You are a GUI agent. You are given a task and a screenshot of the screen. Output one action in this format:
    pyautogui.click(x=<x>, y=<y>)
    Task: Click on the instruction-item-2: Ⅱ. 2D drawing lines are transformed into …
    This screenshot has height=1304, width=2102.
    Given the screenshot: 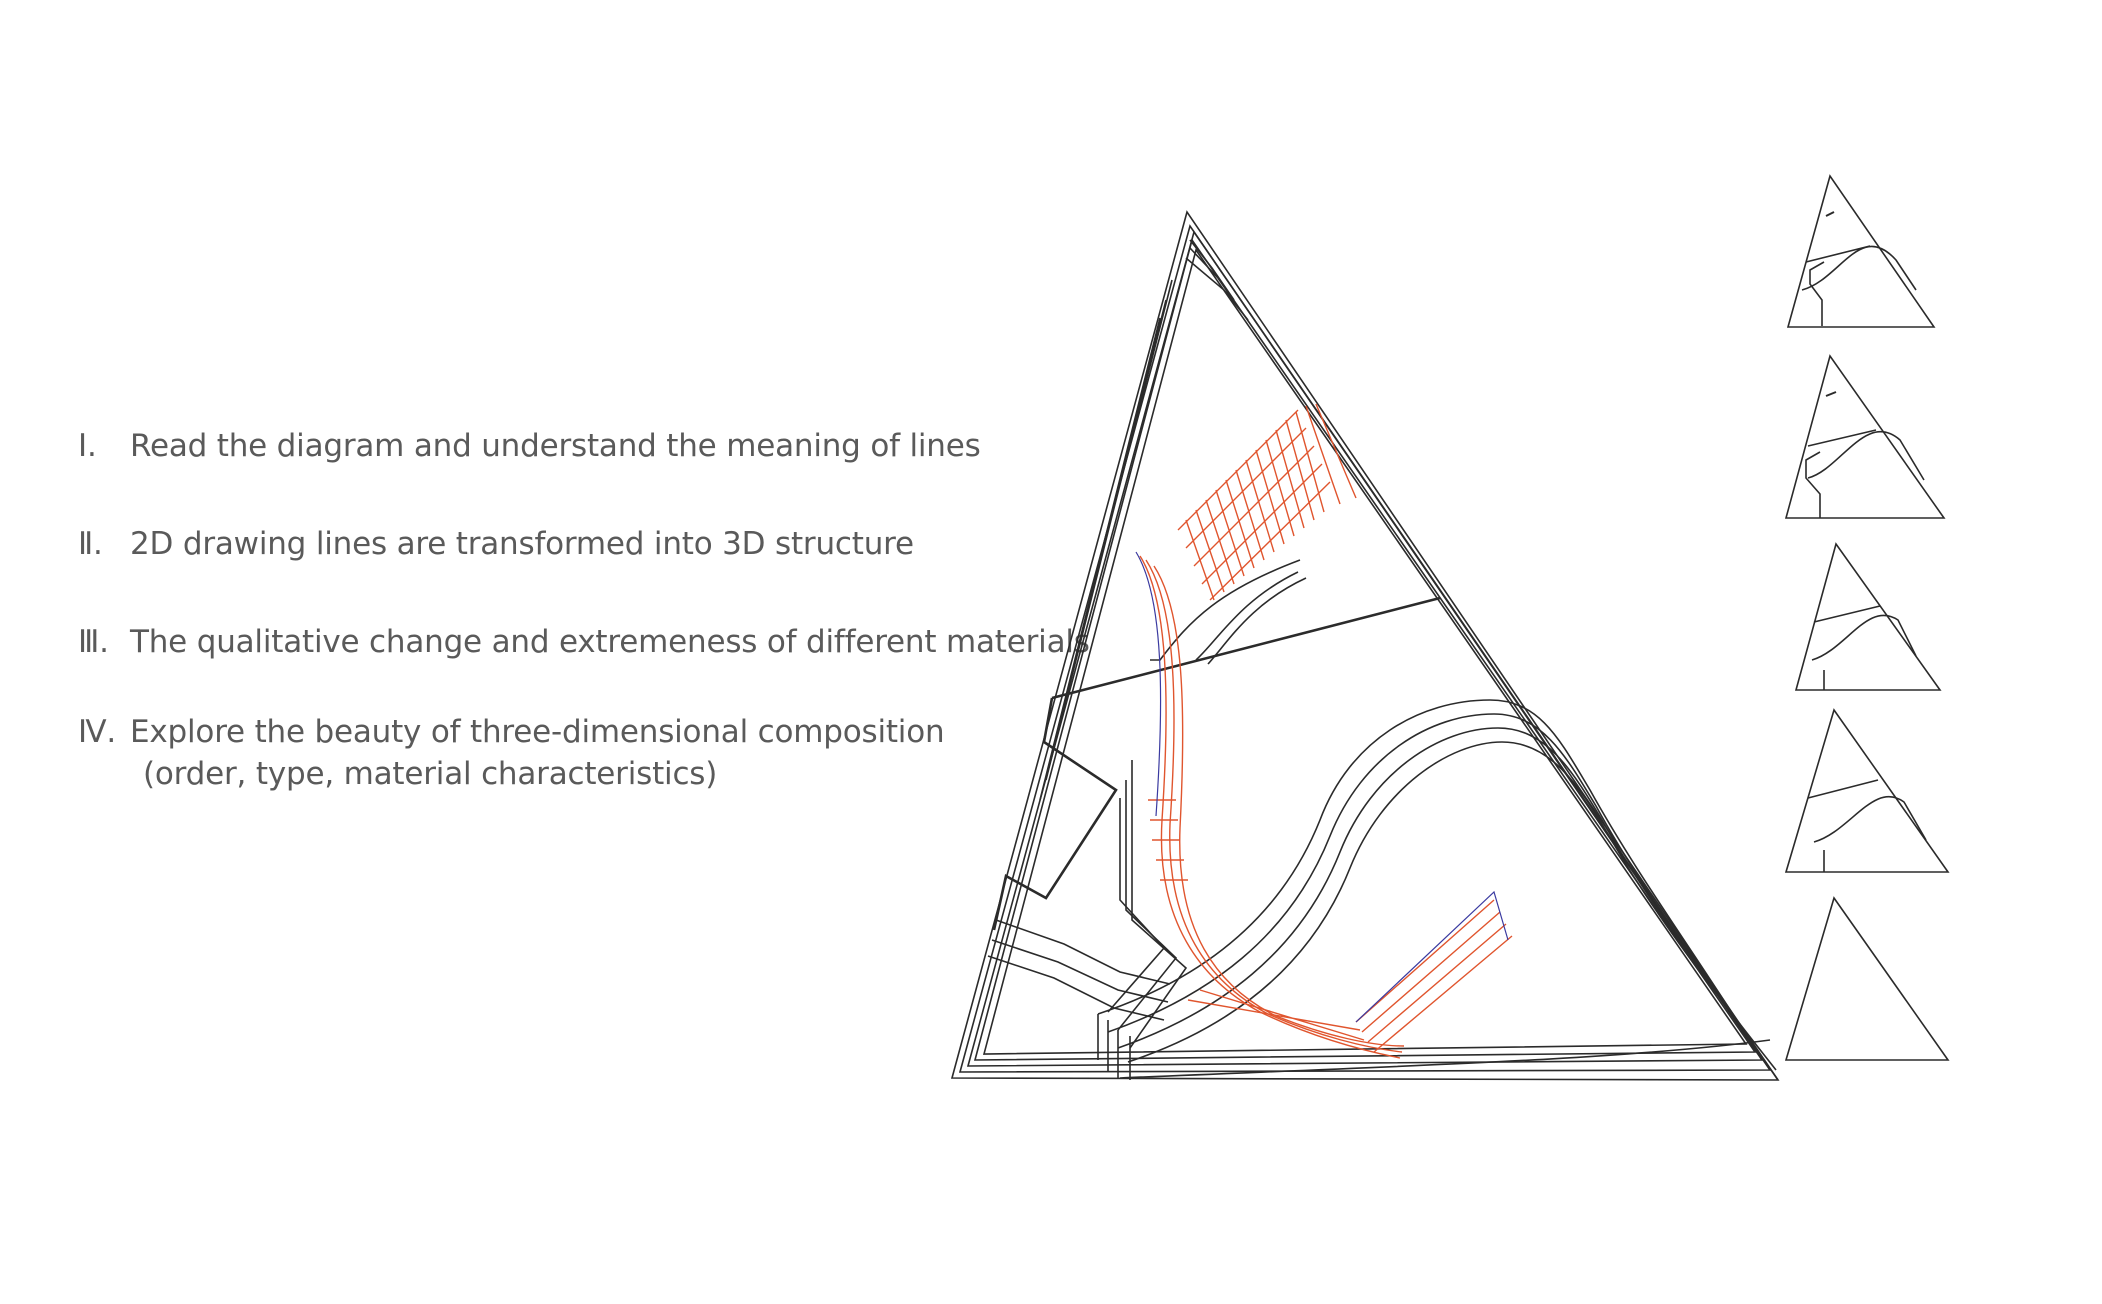 What is the action you would take?
    pyautogui.click(x=558, y=544)
    